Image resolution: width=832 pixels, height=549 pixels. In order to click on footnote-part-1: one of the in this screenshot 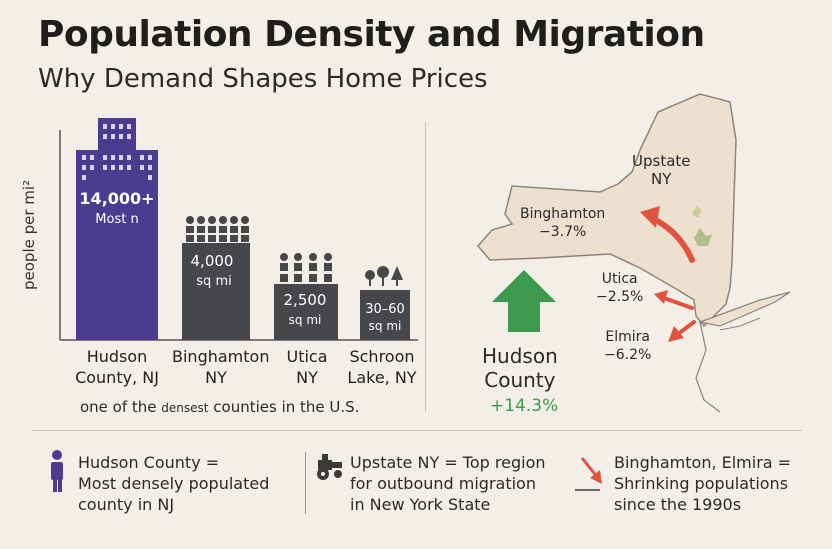, I will do `click(121, 407)`.